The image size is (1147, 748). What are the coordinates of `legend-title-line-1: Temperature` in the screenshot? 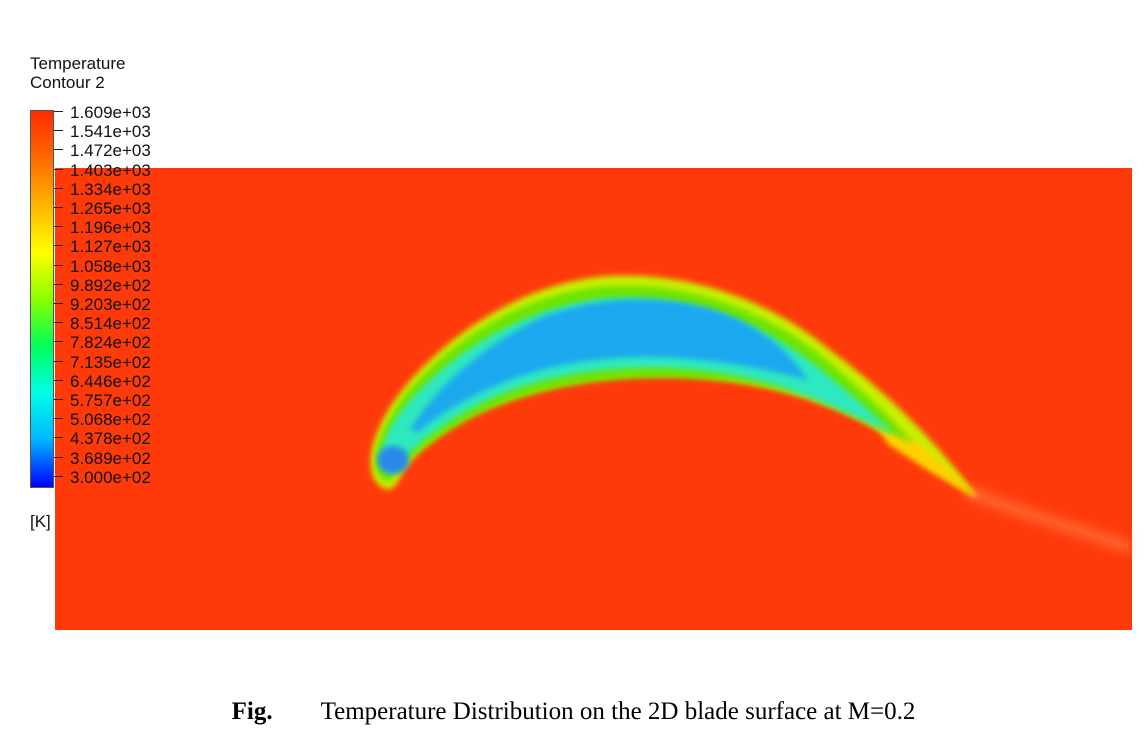 It's located at (78, 63).